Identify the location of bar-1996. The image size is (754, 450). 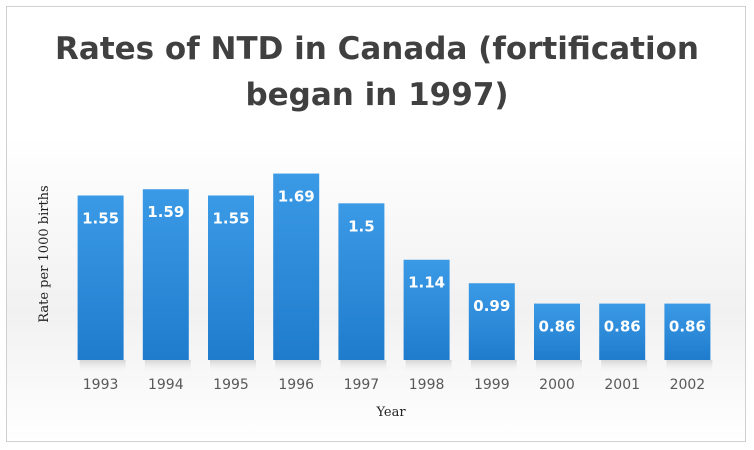
(296, 266).